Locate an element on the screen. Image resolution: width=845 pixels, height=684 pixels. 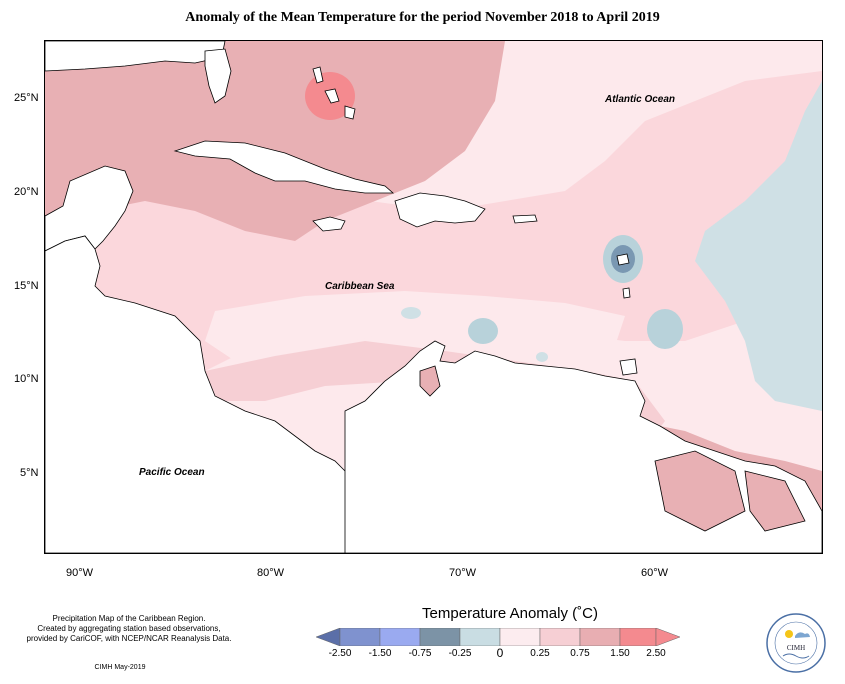
land-guadeloupe is located at coordinates (623, 259).